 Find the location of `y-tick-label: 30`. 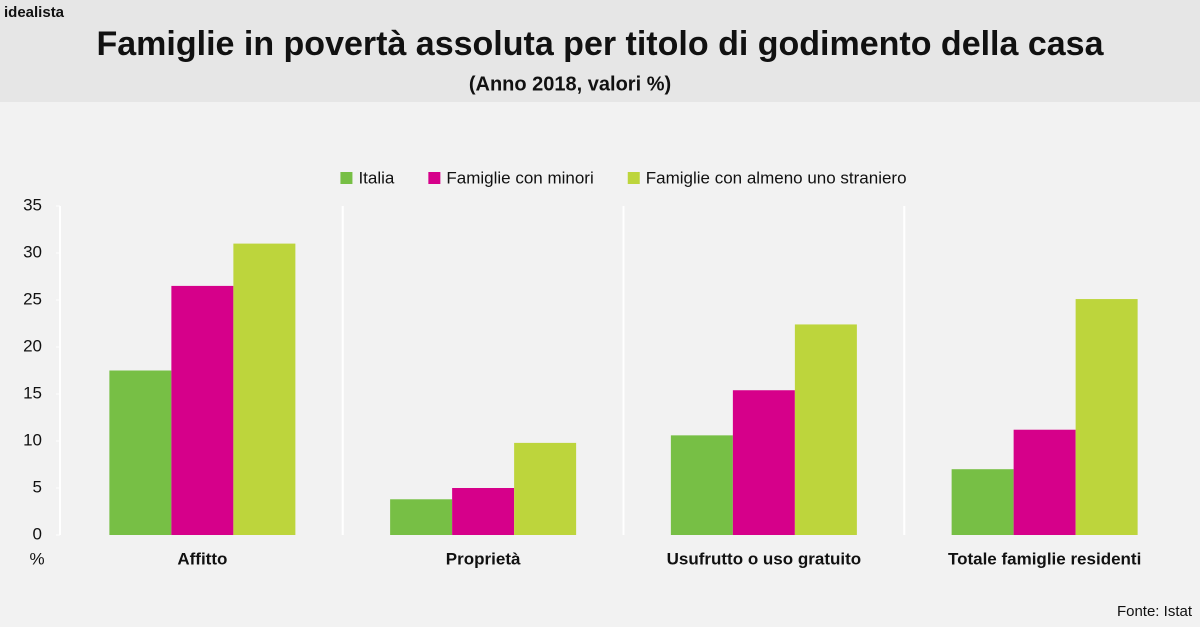

y-tick-label: 30 is located at coordinates (32, 251).